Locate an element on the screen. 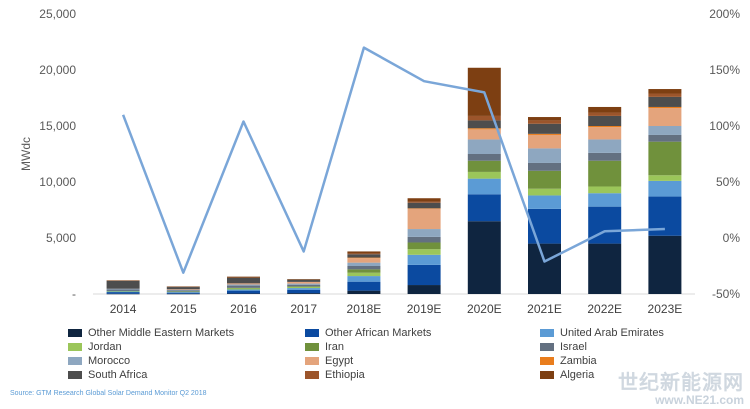  y-tick-label: 10,000 is located at coordinates (57, 182).